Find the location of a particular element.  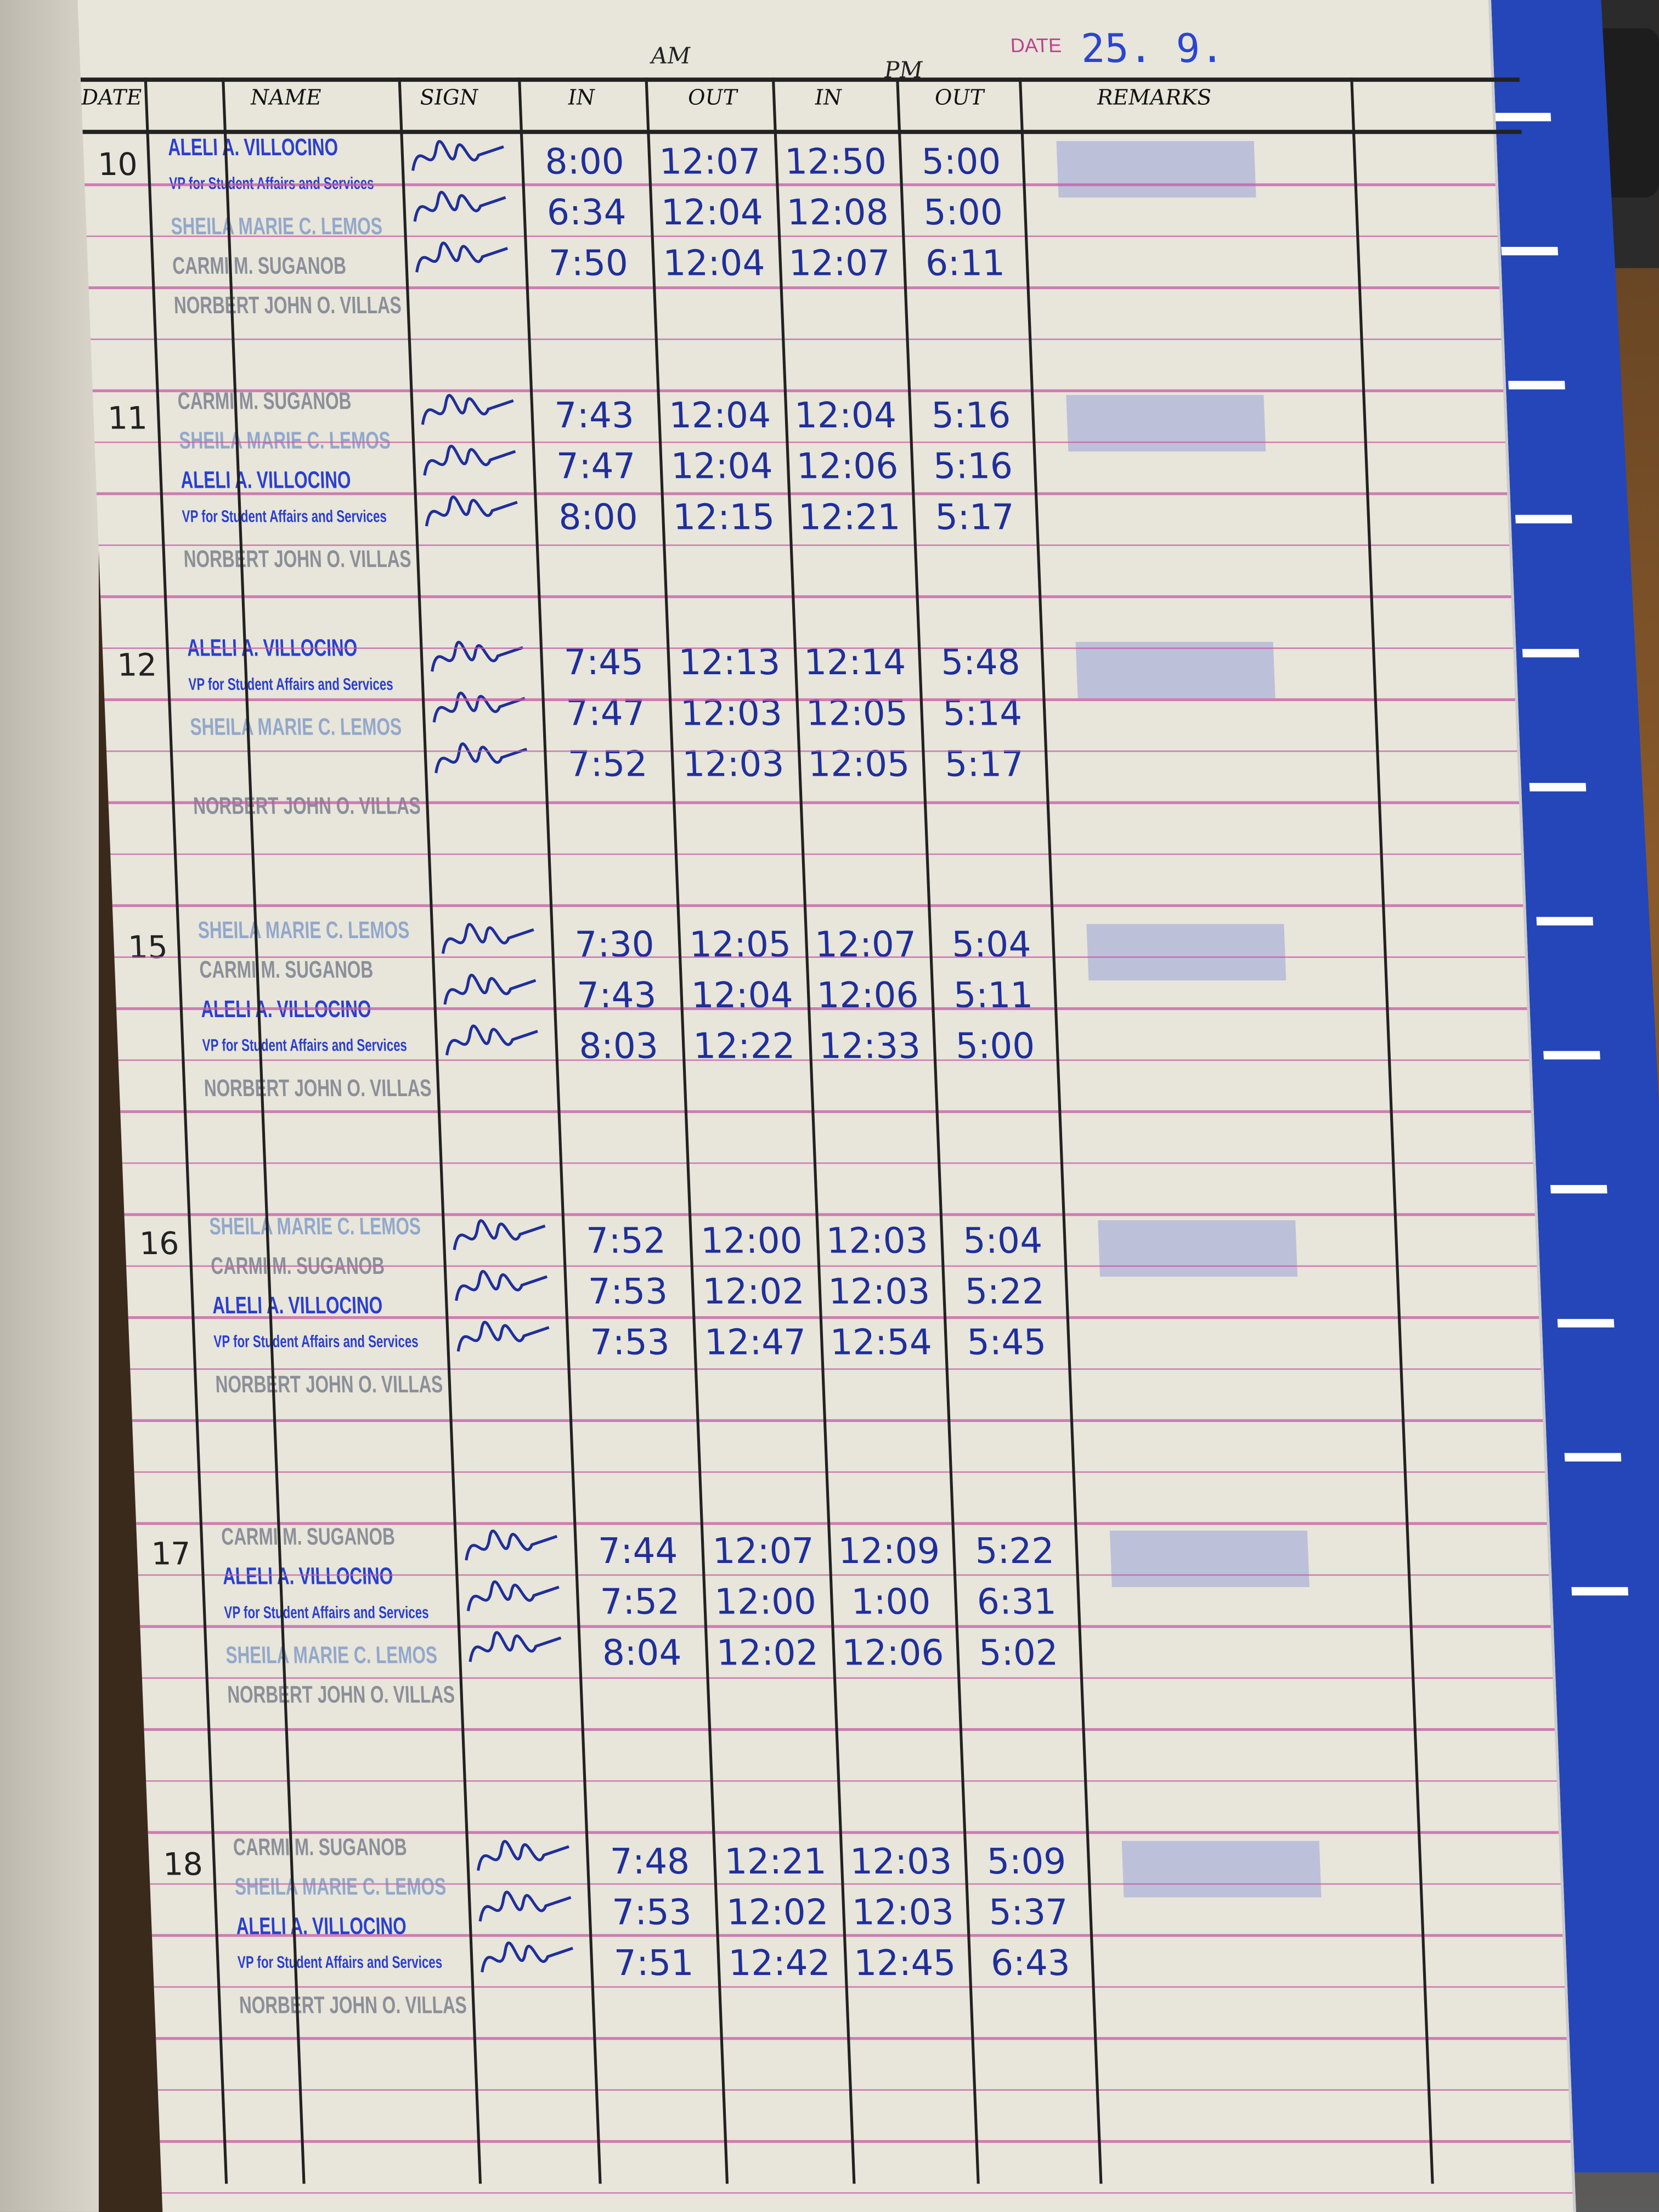

time-in-am: 7:47 is located at coordinates (596, 466).